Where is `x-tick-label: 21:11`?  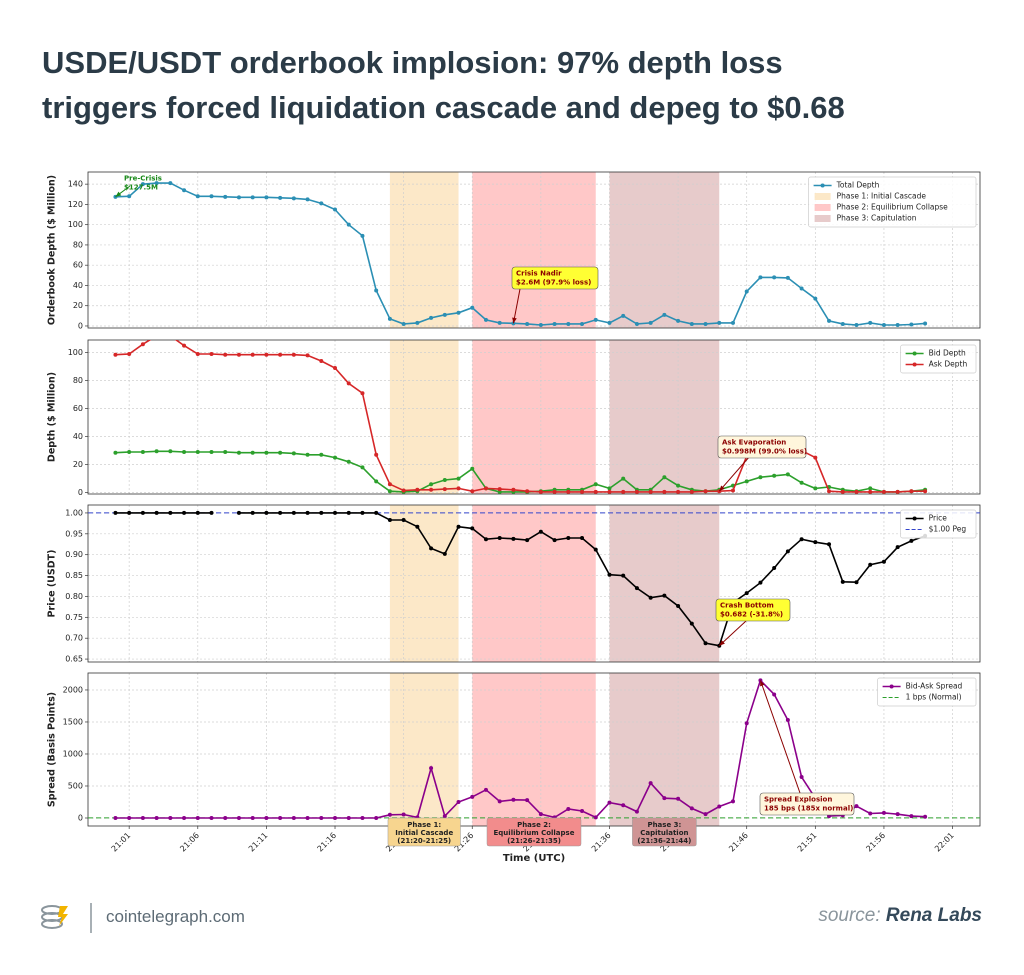
x-tick-label: 21:11 is located at coordinates (258, 842).